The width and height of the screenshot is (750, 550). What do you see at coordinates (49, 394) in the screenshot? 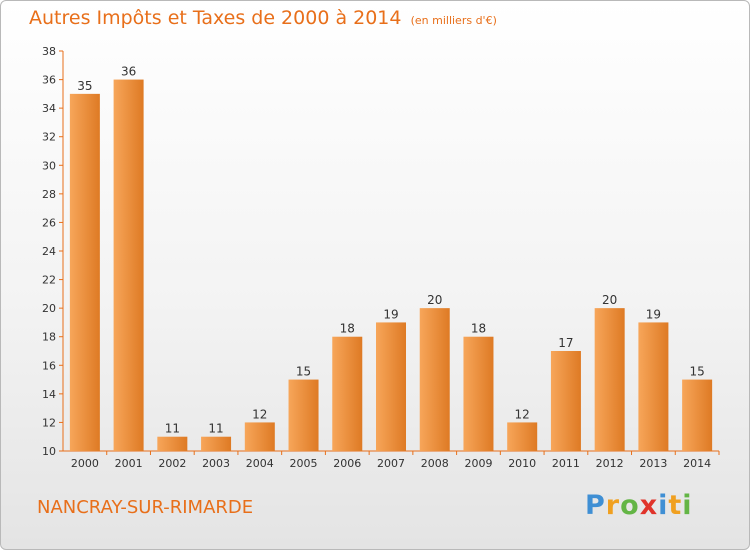
I see `y-tick-label: 14` at bounding box center [49, 394].